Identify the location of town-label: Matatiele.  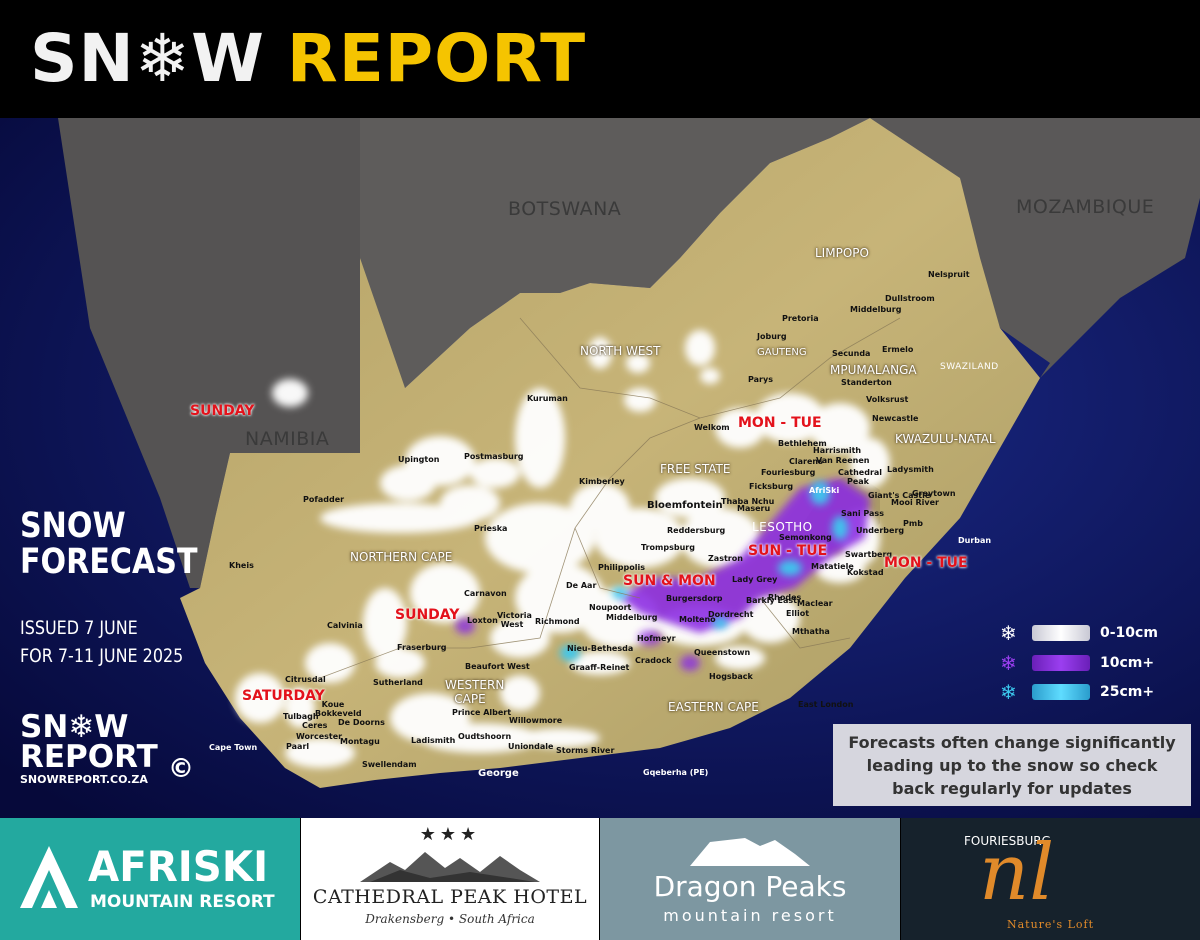
(832, 566).